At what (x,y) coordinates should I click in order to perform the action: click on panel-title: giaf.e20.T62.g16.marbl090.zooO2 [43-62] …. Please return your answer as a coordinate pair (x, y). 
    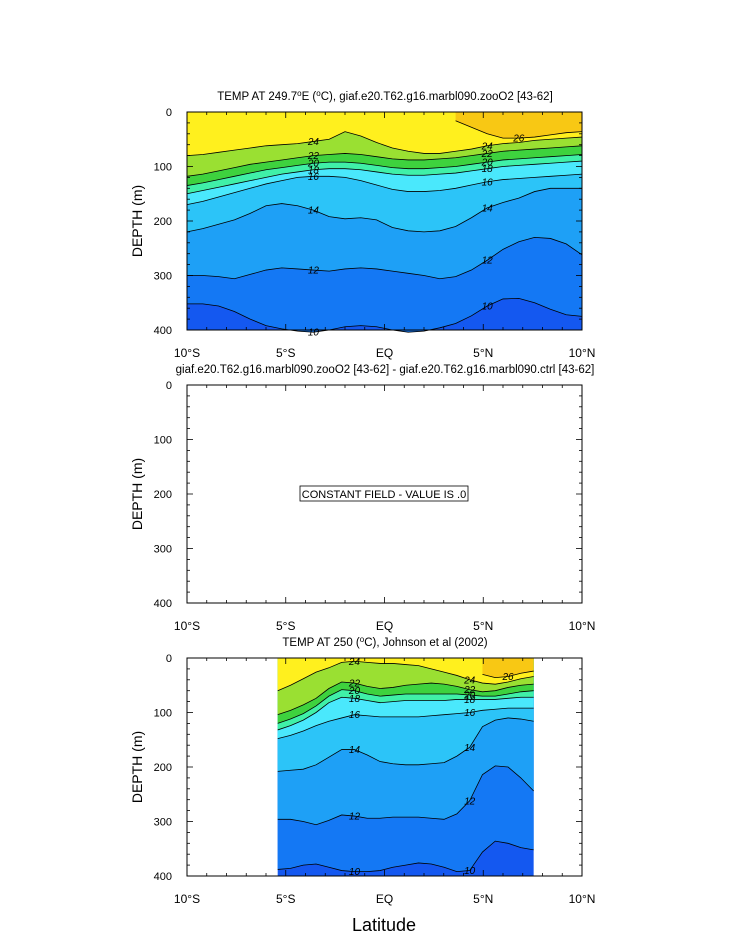
    Looking at the image, I should click on (385, 370).